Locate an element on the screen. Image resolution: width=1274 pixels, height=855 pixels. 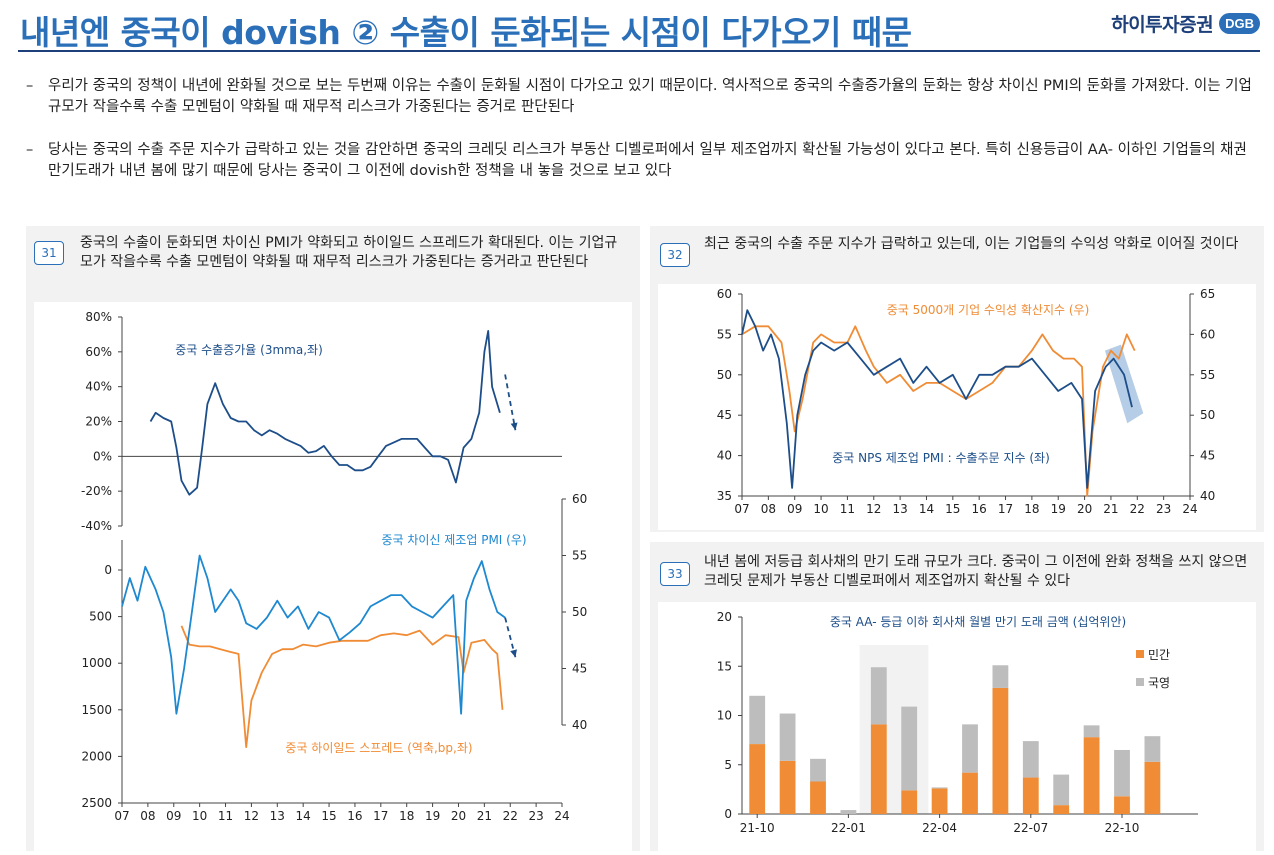
series-high-yield-spread is located at coordinates (342, 687).